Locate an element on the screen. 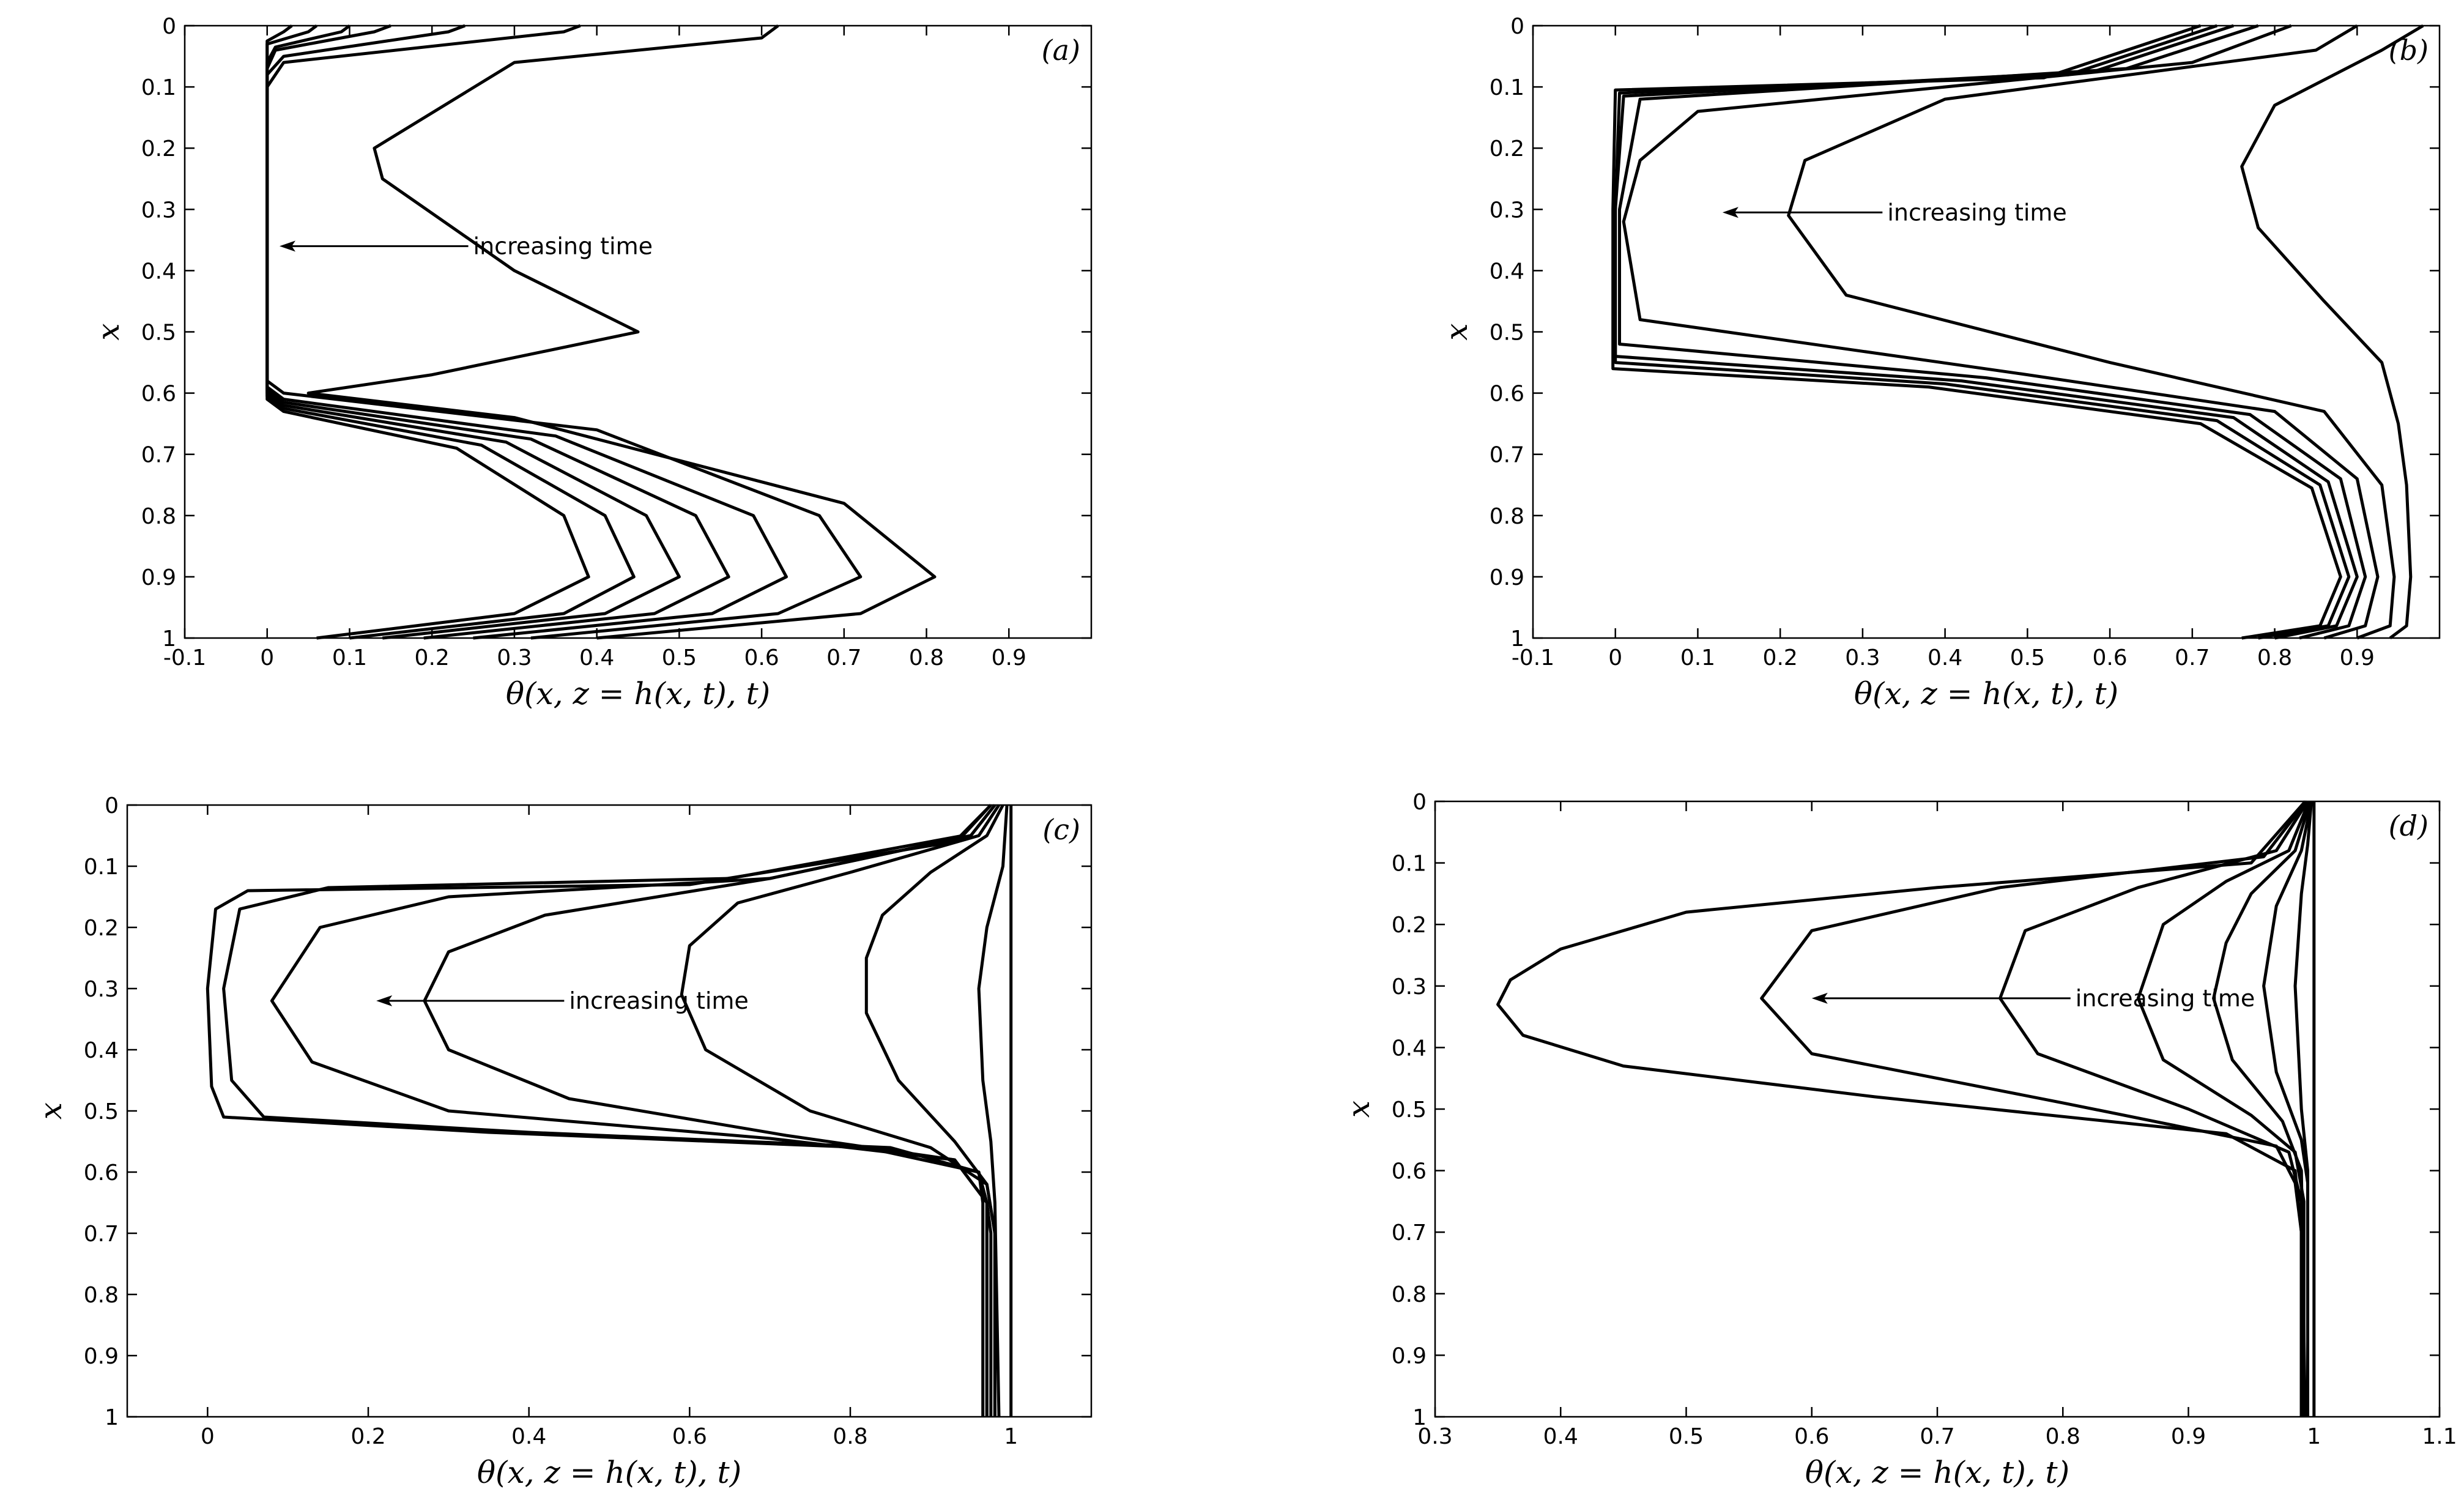  panel-label: (a) is located at coordinates (1061, 50).